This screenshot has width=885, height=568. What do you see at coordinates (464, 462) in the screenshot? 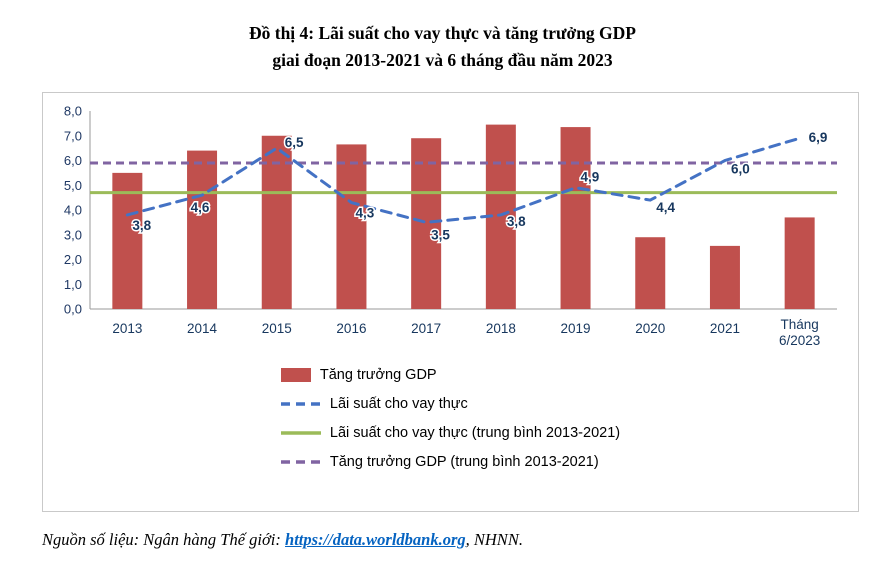
I see `legend-label: Tăng trưởng GDP (trung bình 2013-2021)` at bounding box center [464, 462].